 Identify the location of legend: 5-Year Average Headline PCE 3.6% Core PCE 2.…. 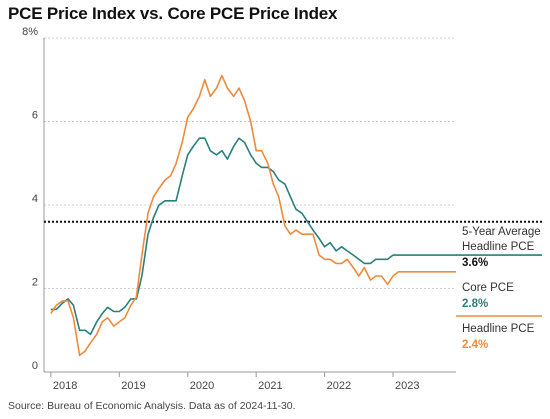
(499, 288).